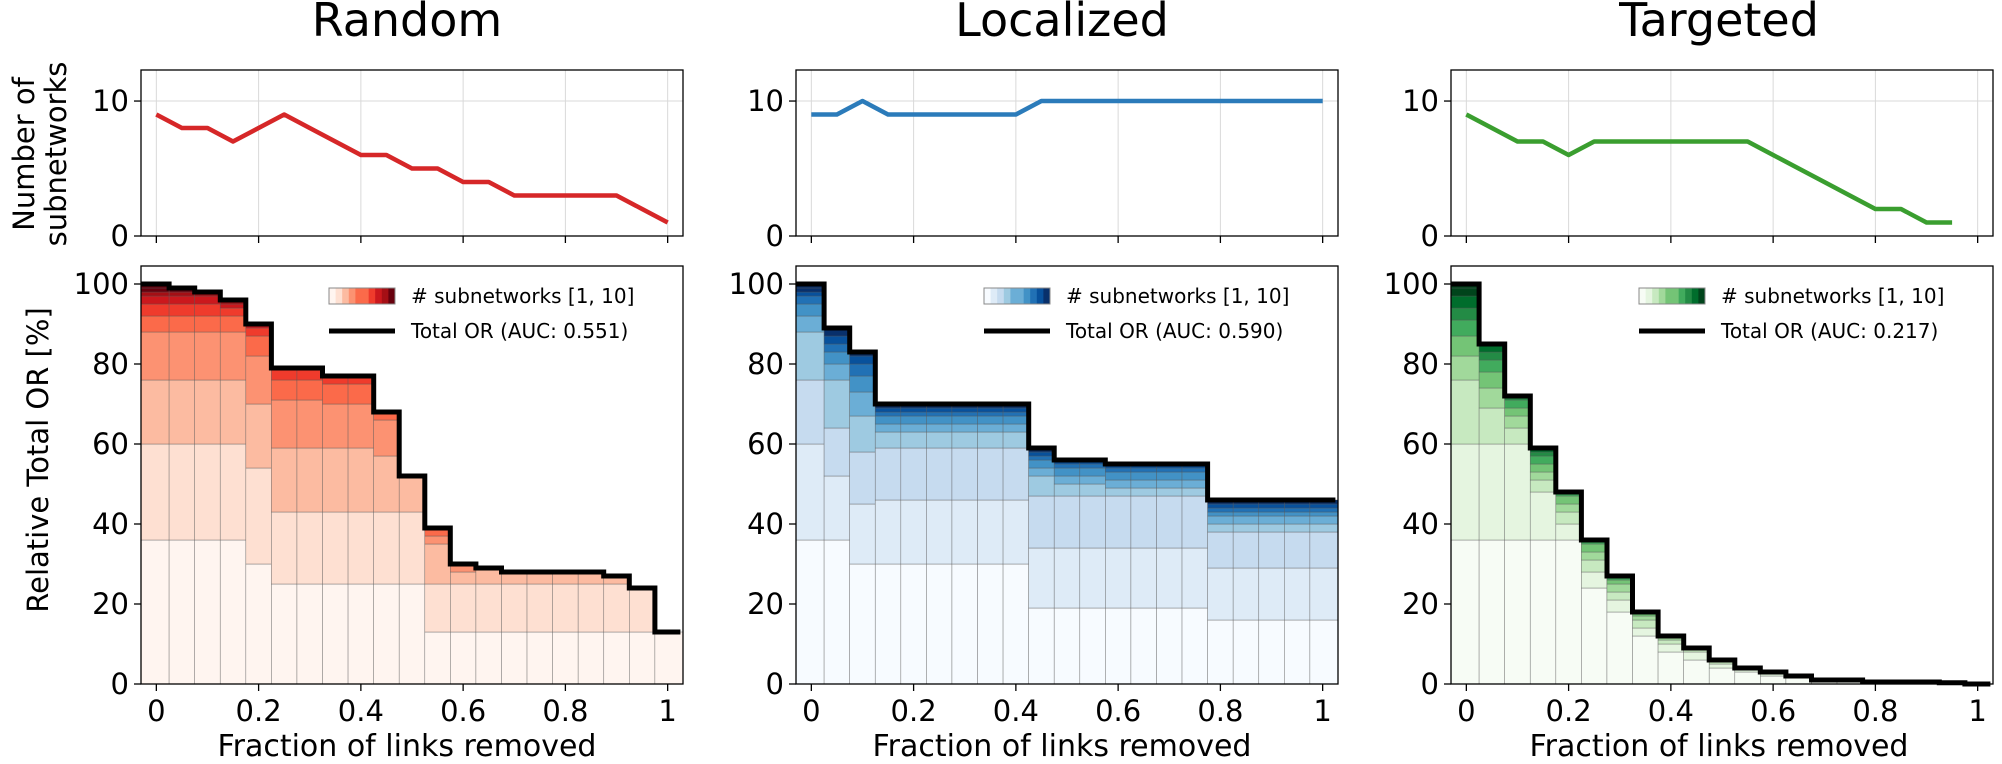  Describe the element at coordinates (1466, 711) in the screenshot. I see `bottom-xtick-label: 0` at that location.